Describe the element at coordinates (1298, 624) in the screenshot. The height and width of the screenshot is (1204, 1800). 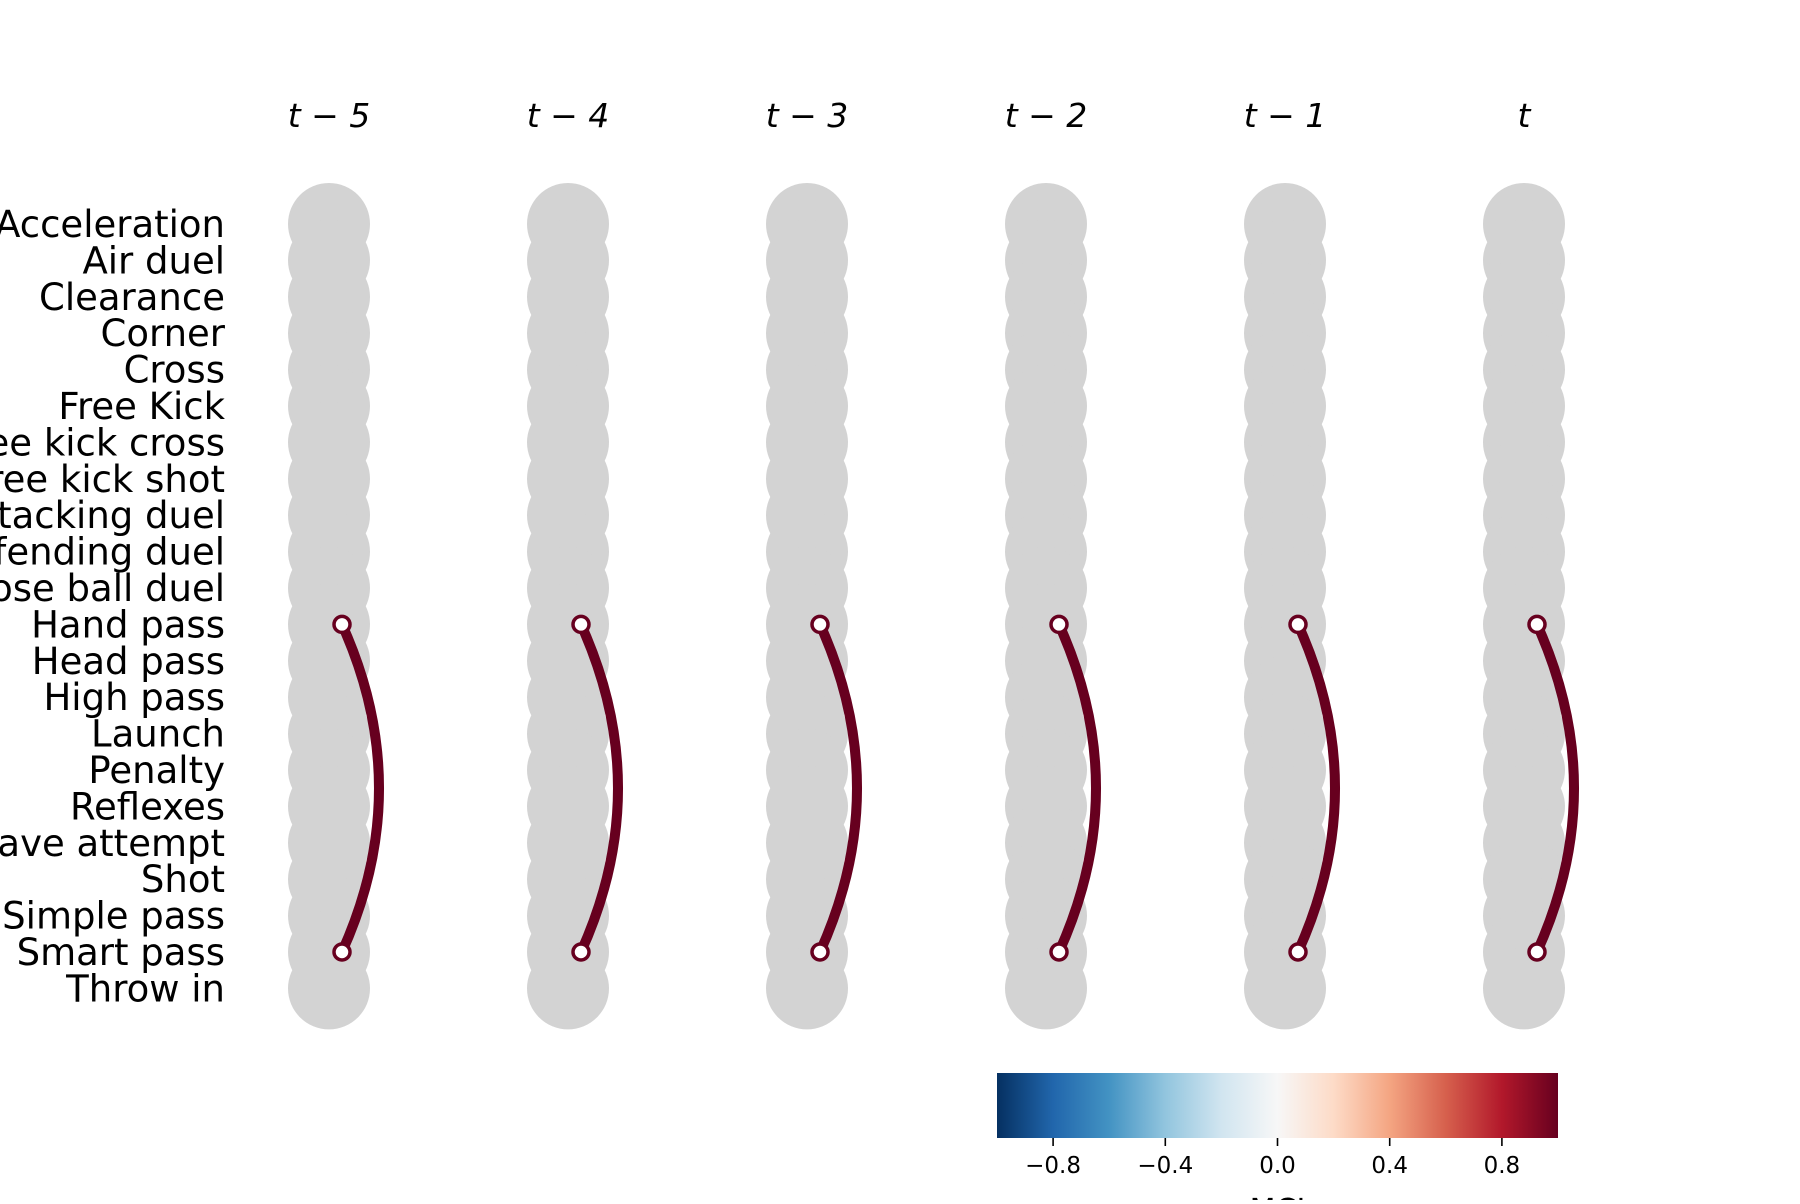
I see `link-5-source-endpoint` at that location.